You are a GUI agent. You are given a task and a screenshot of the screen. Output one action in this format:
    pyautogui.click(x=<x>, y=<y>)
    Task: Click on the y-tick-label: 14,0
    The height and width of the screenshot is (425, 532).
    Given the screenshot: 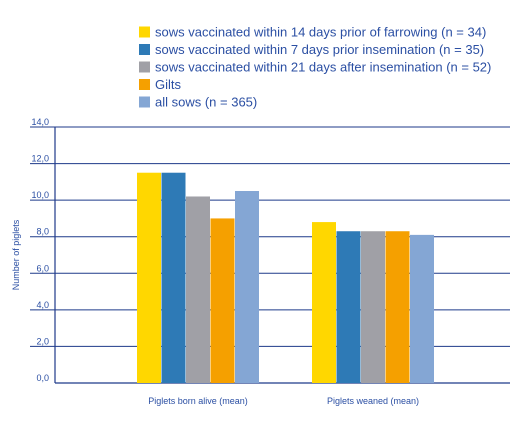 What is the action you would take?
    pyautogui.click(x=40, y=122)
    